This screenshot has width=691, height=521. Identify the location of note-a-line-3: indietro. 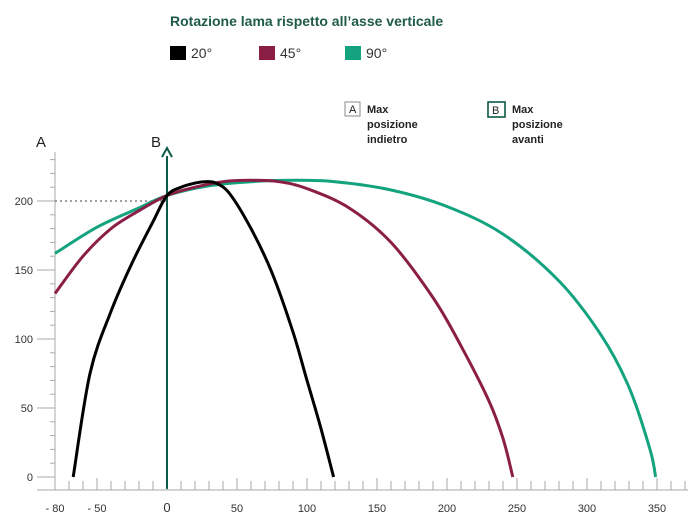
(387, 140).